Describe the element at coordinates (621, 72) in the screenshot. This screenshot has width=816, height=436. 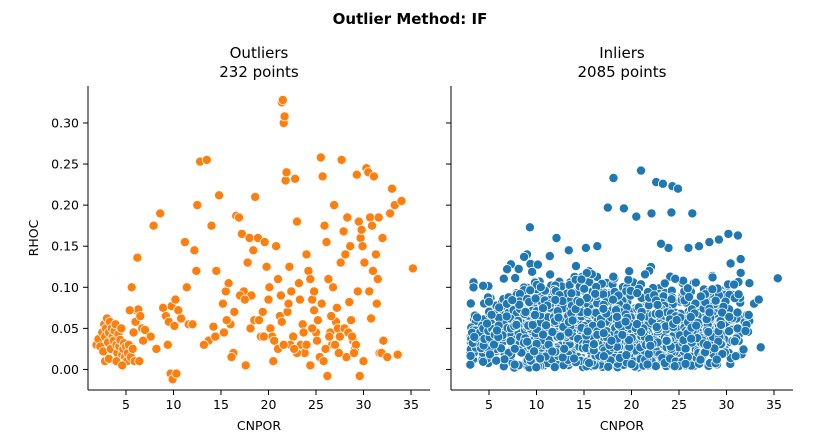
I see `panel-title-line2: 2085 points` at that location.